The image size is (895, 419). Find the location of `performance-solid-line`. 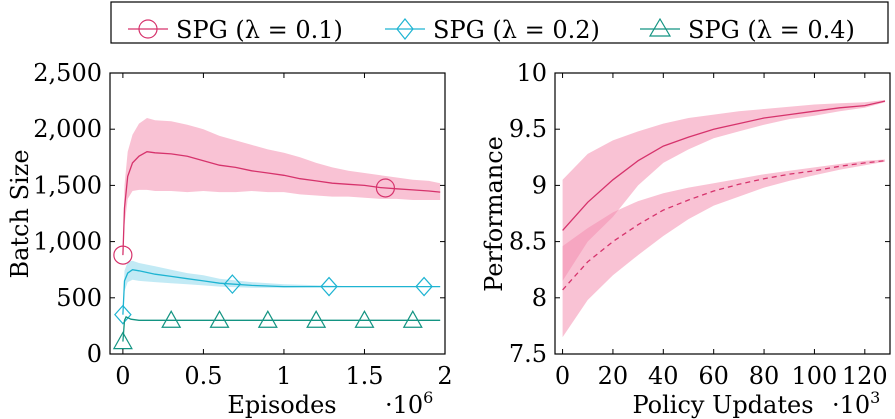

performance-solid-line is located at coordinates (724, 165).